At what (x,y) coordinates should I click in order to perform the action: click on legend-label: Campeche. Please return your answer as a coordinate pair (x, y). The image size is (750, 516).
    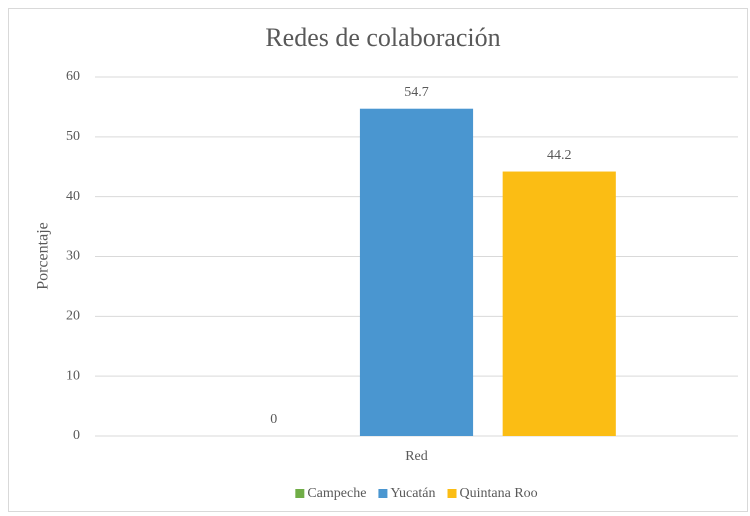
    Looking at the image, I should click on (336, 493).